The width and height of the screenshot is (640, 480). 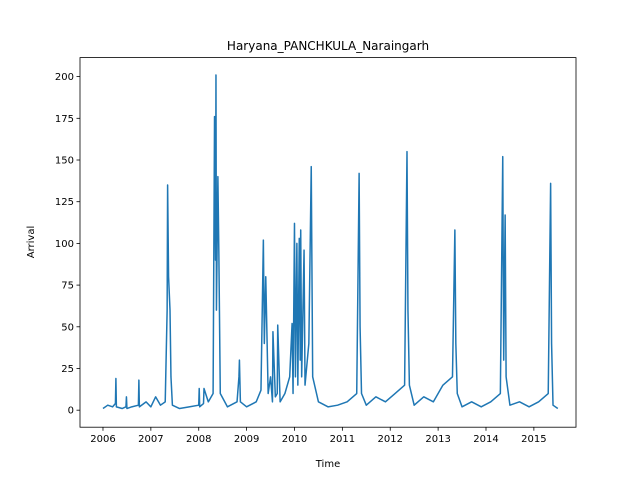 What do you see at coordinates (533, 439) in the screenshot?
I see `x-tick-label: 2015` at bounding box center [533, 439].